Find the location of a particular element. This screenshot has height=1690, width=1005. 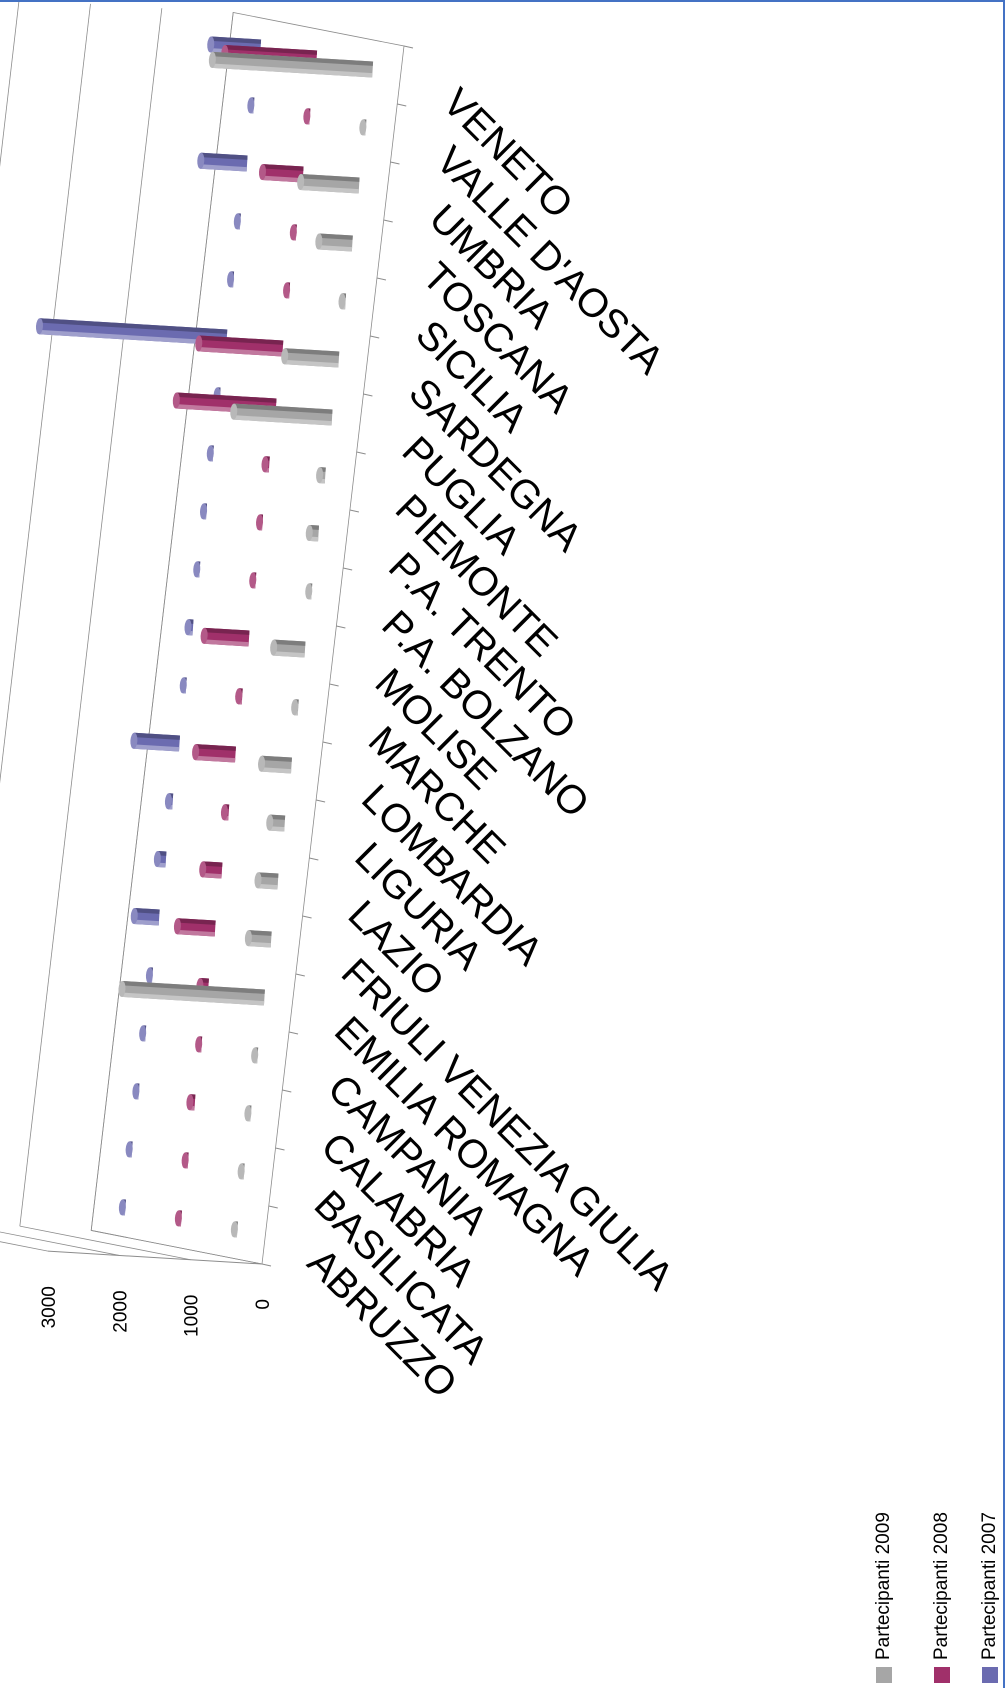

bar-partecipanti-2009-p-a-bolzano is located at coordinates (309, 591).